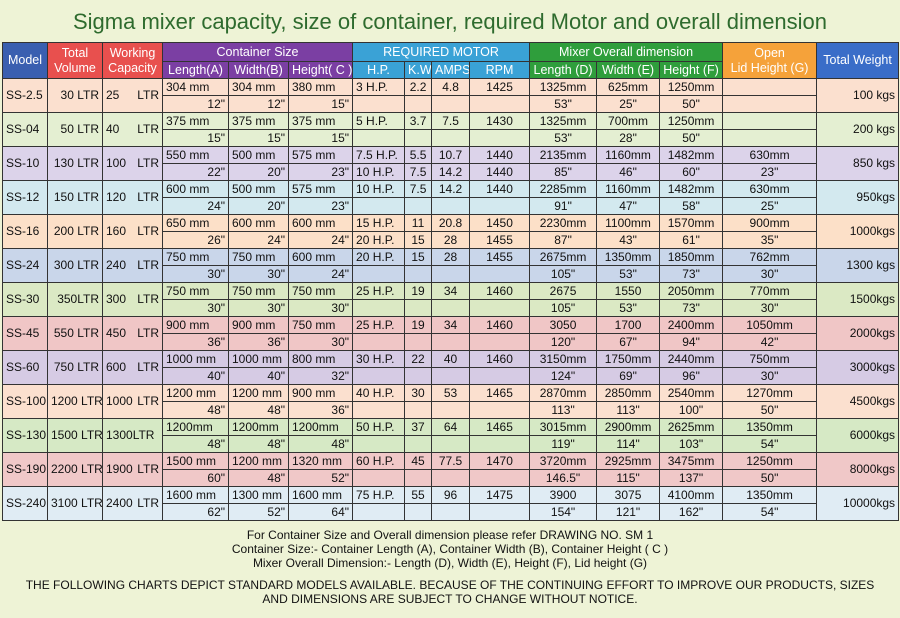 The image size is (900, 618). What do you see at coordinates (628, 223) in the screenshot?
I see `cell-dim-mm: 1100mm` at bounding box center [628, 223].